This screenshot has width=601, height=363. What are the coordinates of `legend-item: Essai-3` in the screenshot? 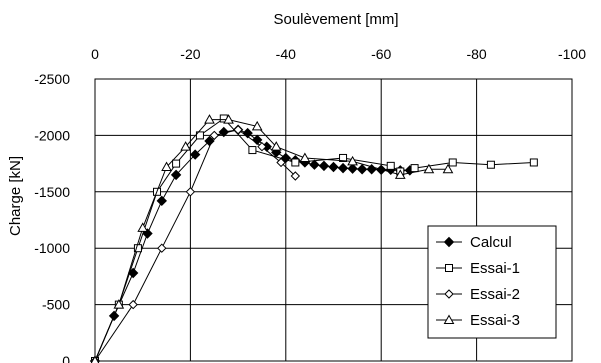 It's located at (478, 320).